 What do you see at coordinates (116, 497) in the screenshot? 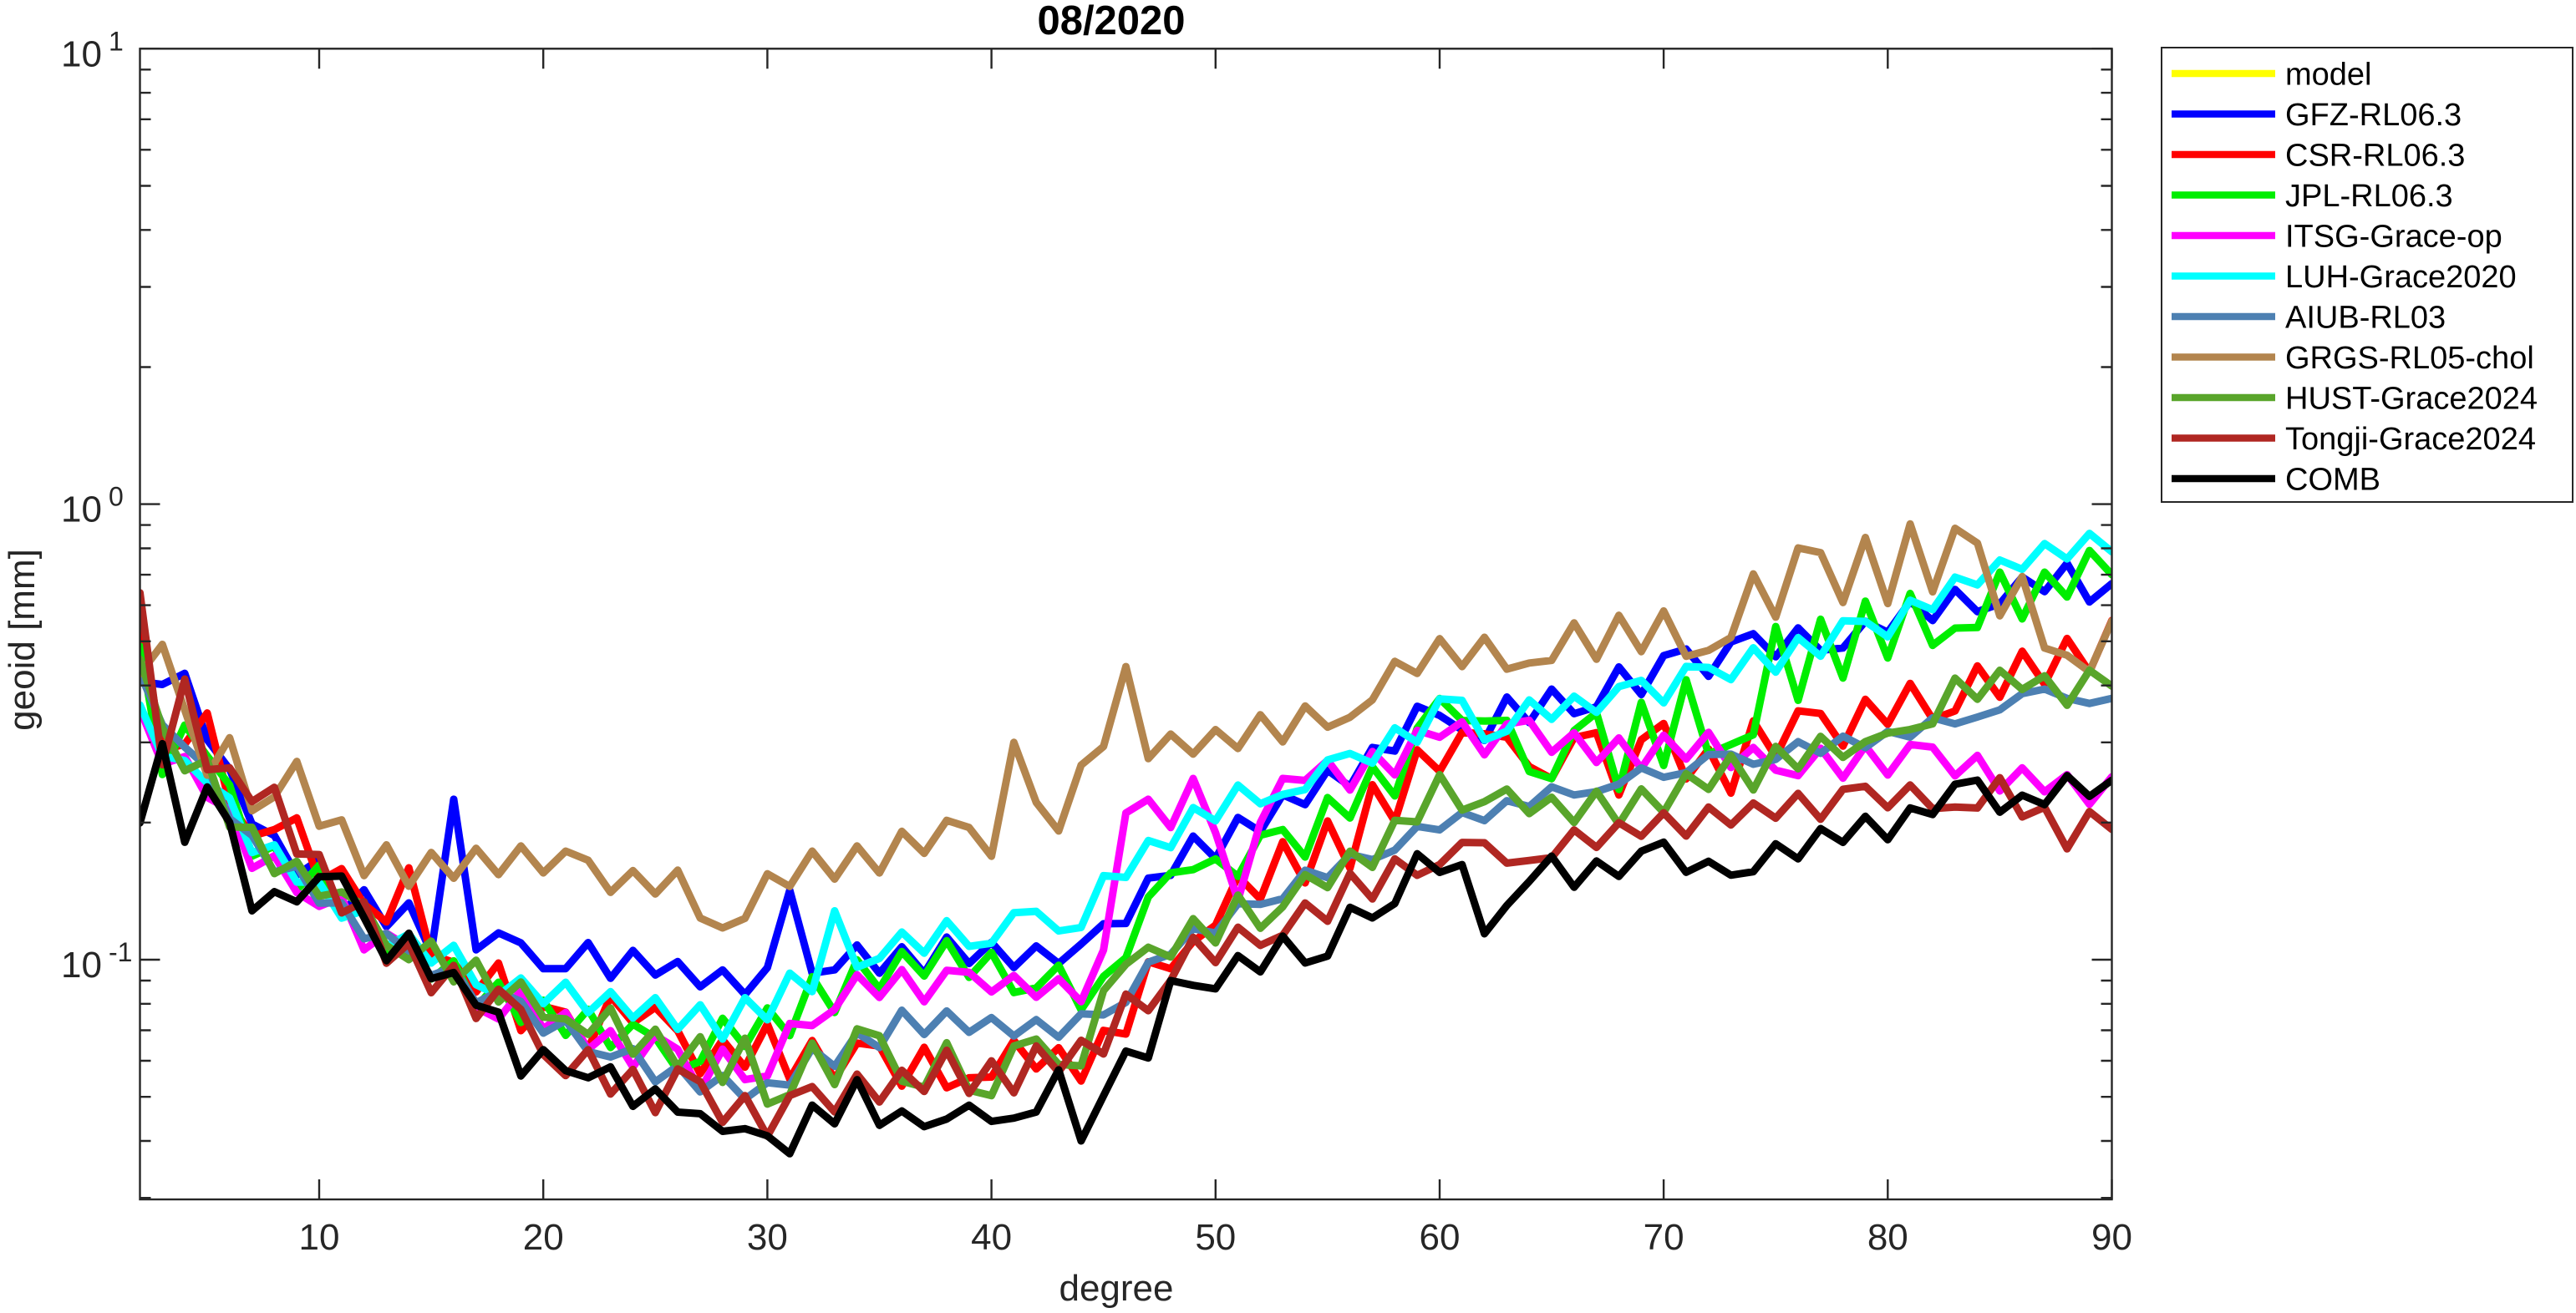
I see `svg-text: 0` at bounding box center [116, 497].